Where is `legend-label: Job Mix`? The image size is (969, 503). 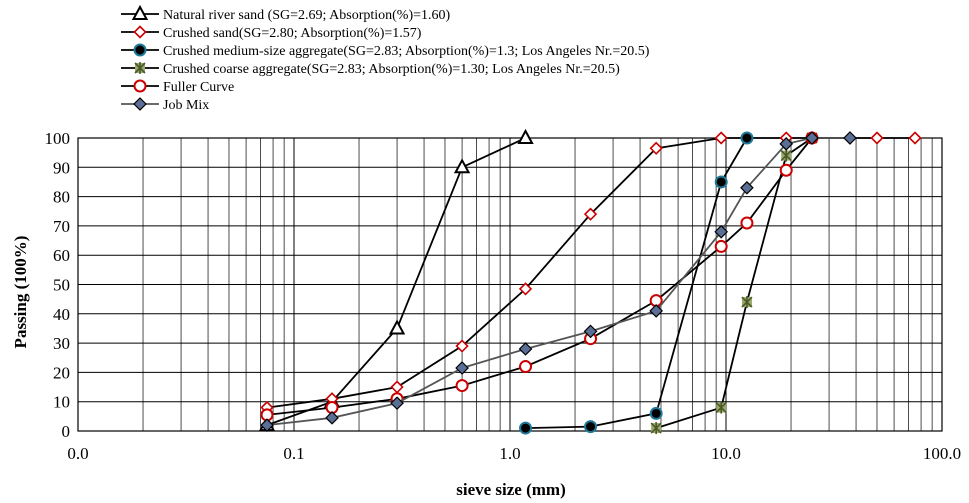
legend-label: Job Mix is located at coordinates (186, 105).